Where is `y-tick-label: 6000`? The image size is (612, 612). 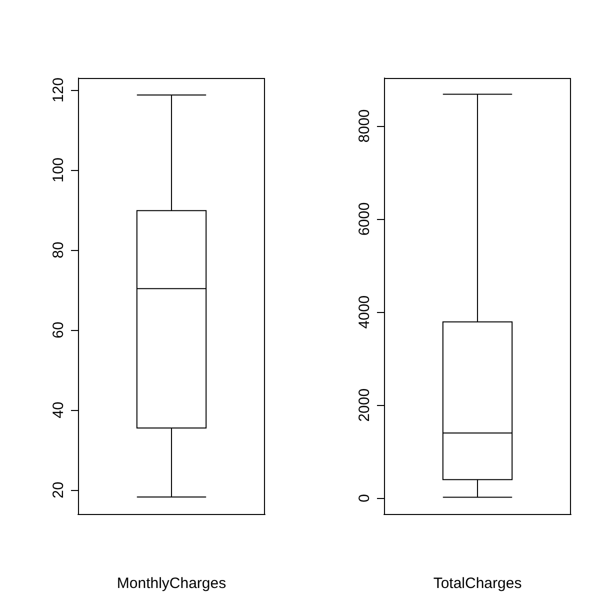
y-tick-label: 6000 is located at coordinates (364, 219).